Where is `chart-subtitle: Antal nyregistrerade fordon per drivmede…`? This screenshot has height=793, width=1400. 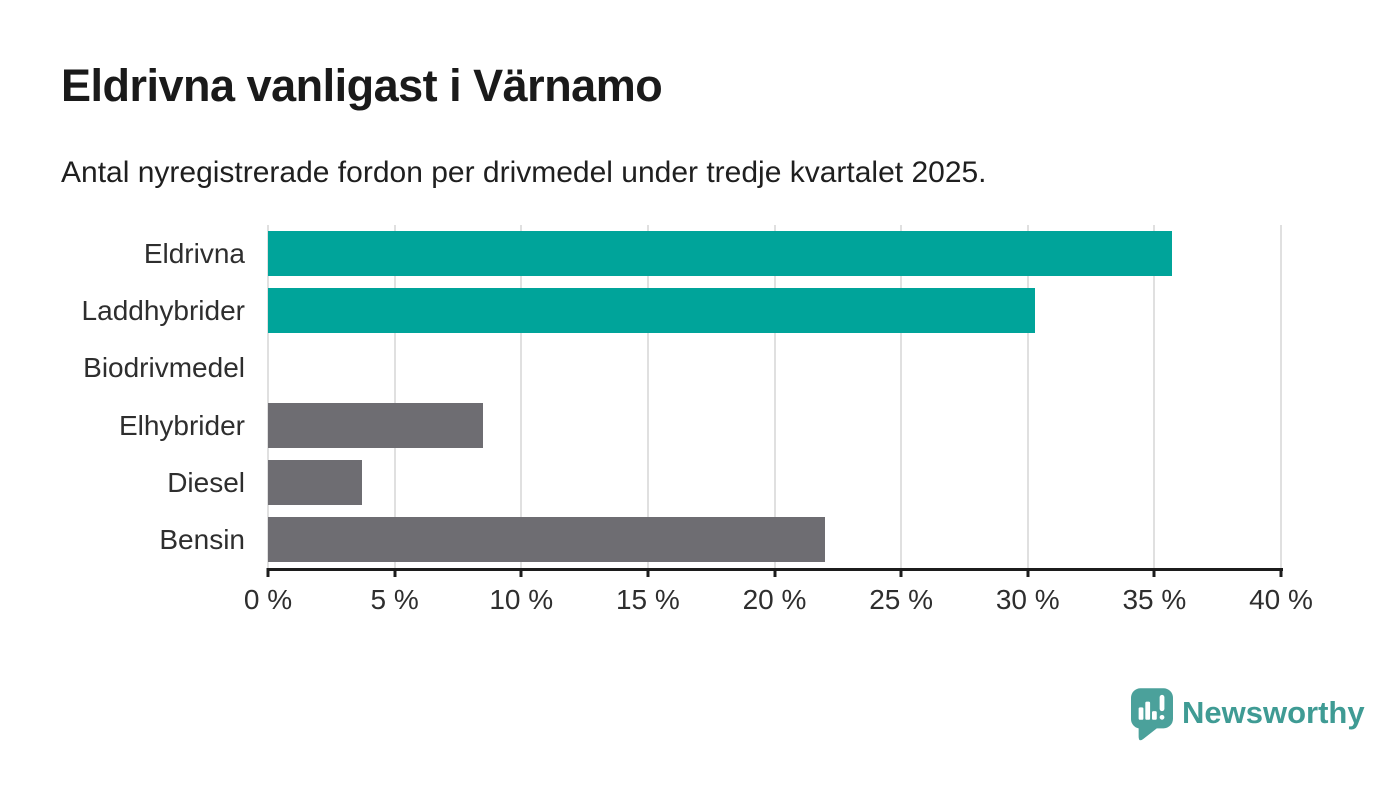
chart-subtitle: Antal nyregistrerade fordon per drivmede… is located at coordinates (524, 172).